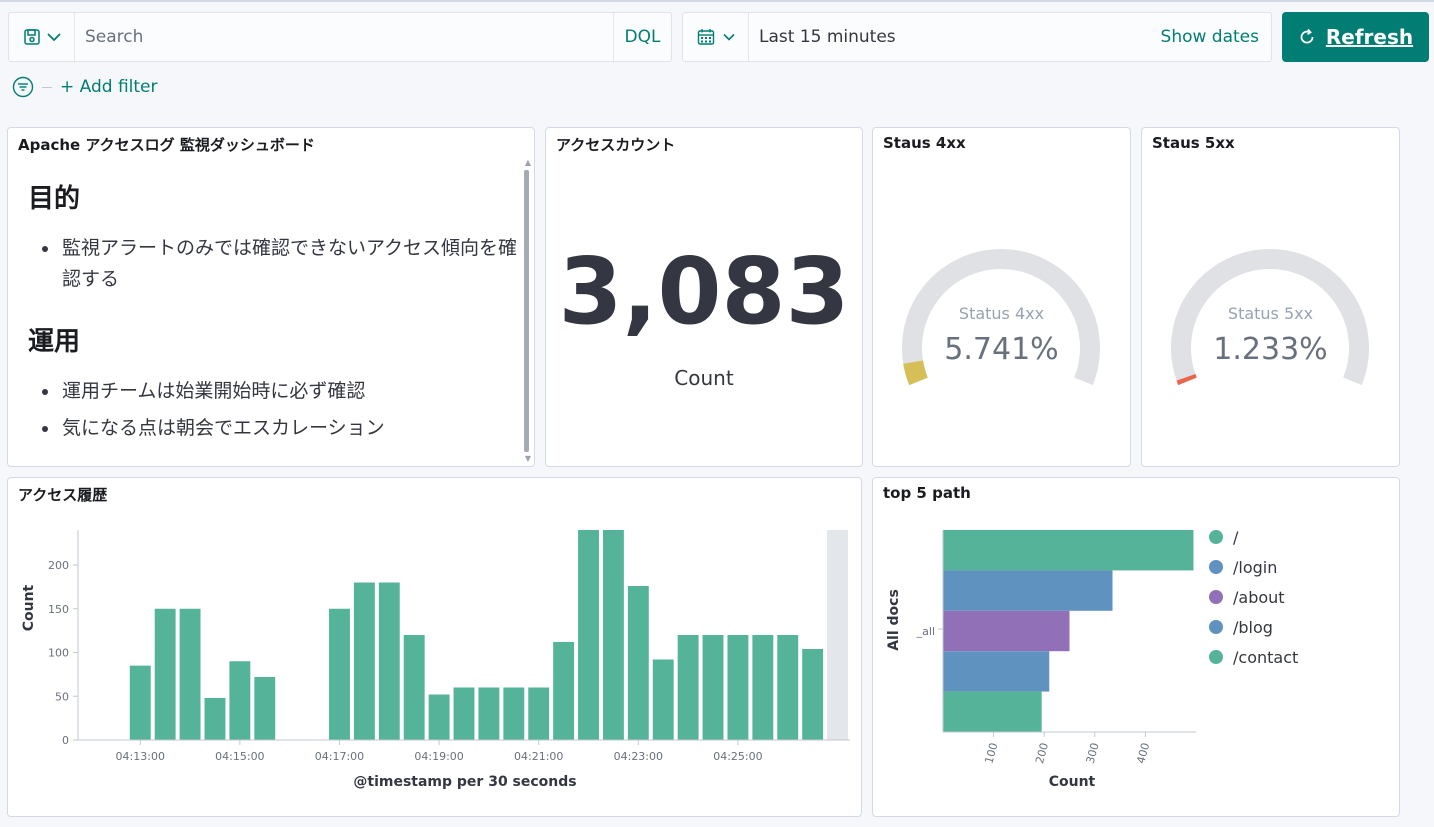  I want to click on refresh-icon, so click(1307, 36).